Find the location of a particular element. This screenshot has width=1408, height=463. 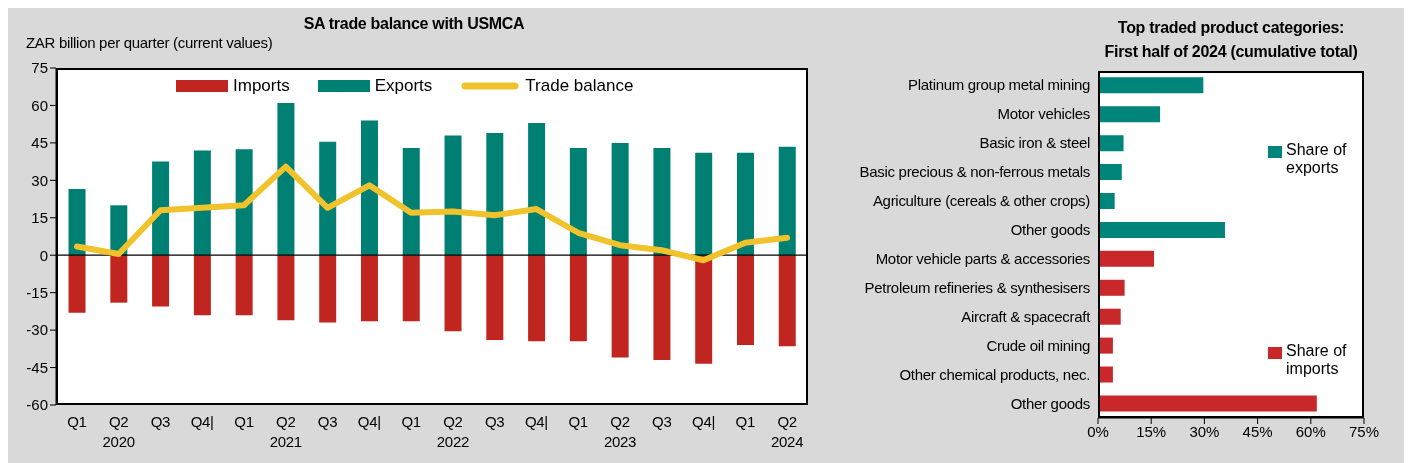

y-axis-title: ZAR billion per quarter (current values) is located at coordinates (149, 42).